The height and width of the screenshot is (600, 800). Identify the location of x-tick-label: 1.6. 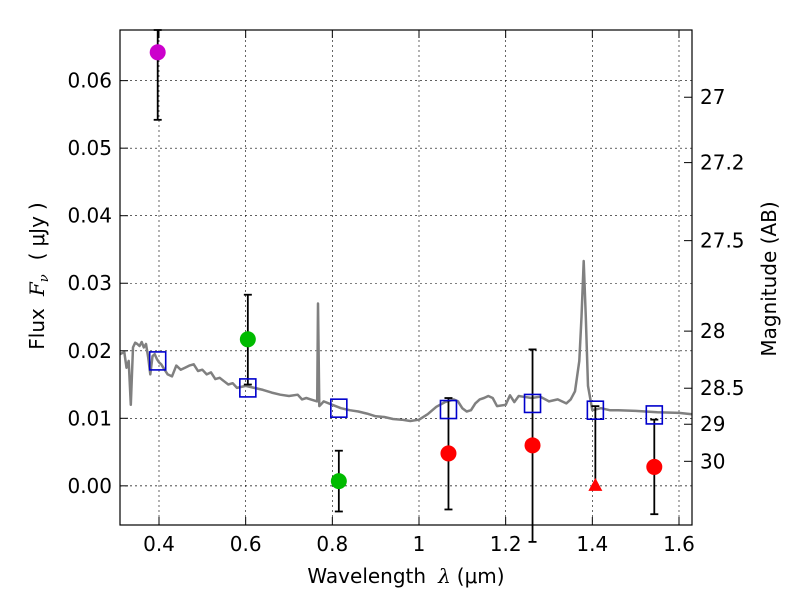
(679, 544).